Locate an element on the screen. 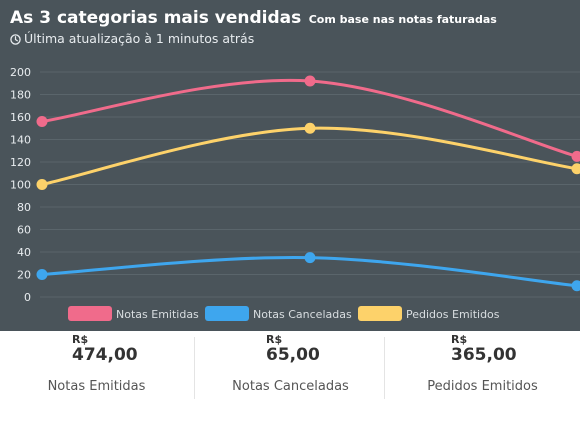 This screenshot has width=580, height=425. stat-label: Notas Emitidas is located at coordinates (96, 386).